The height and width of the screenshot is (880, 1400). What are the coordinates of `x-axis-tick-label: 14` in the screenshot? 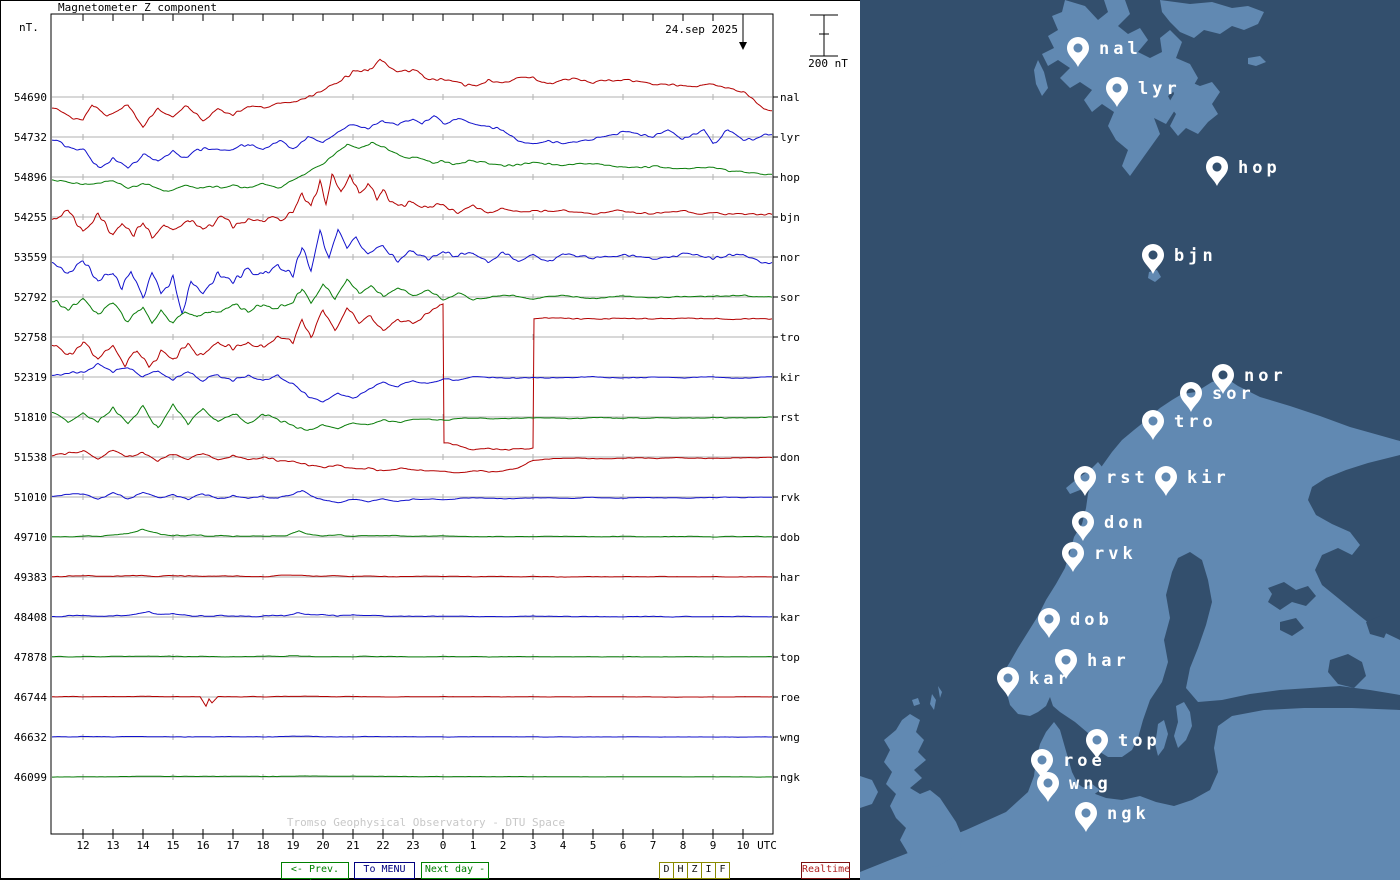 It's located at (143, 845).